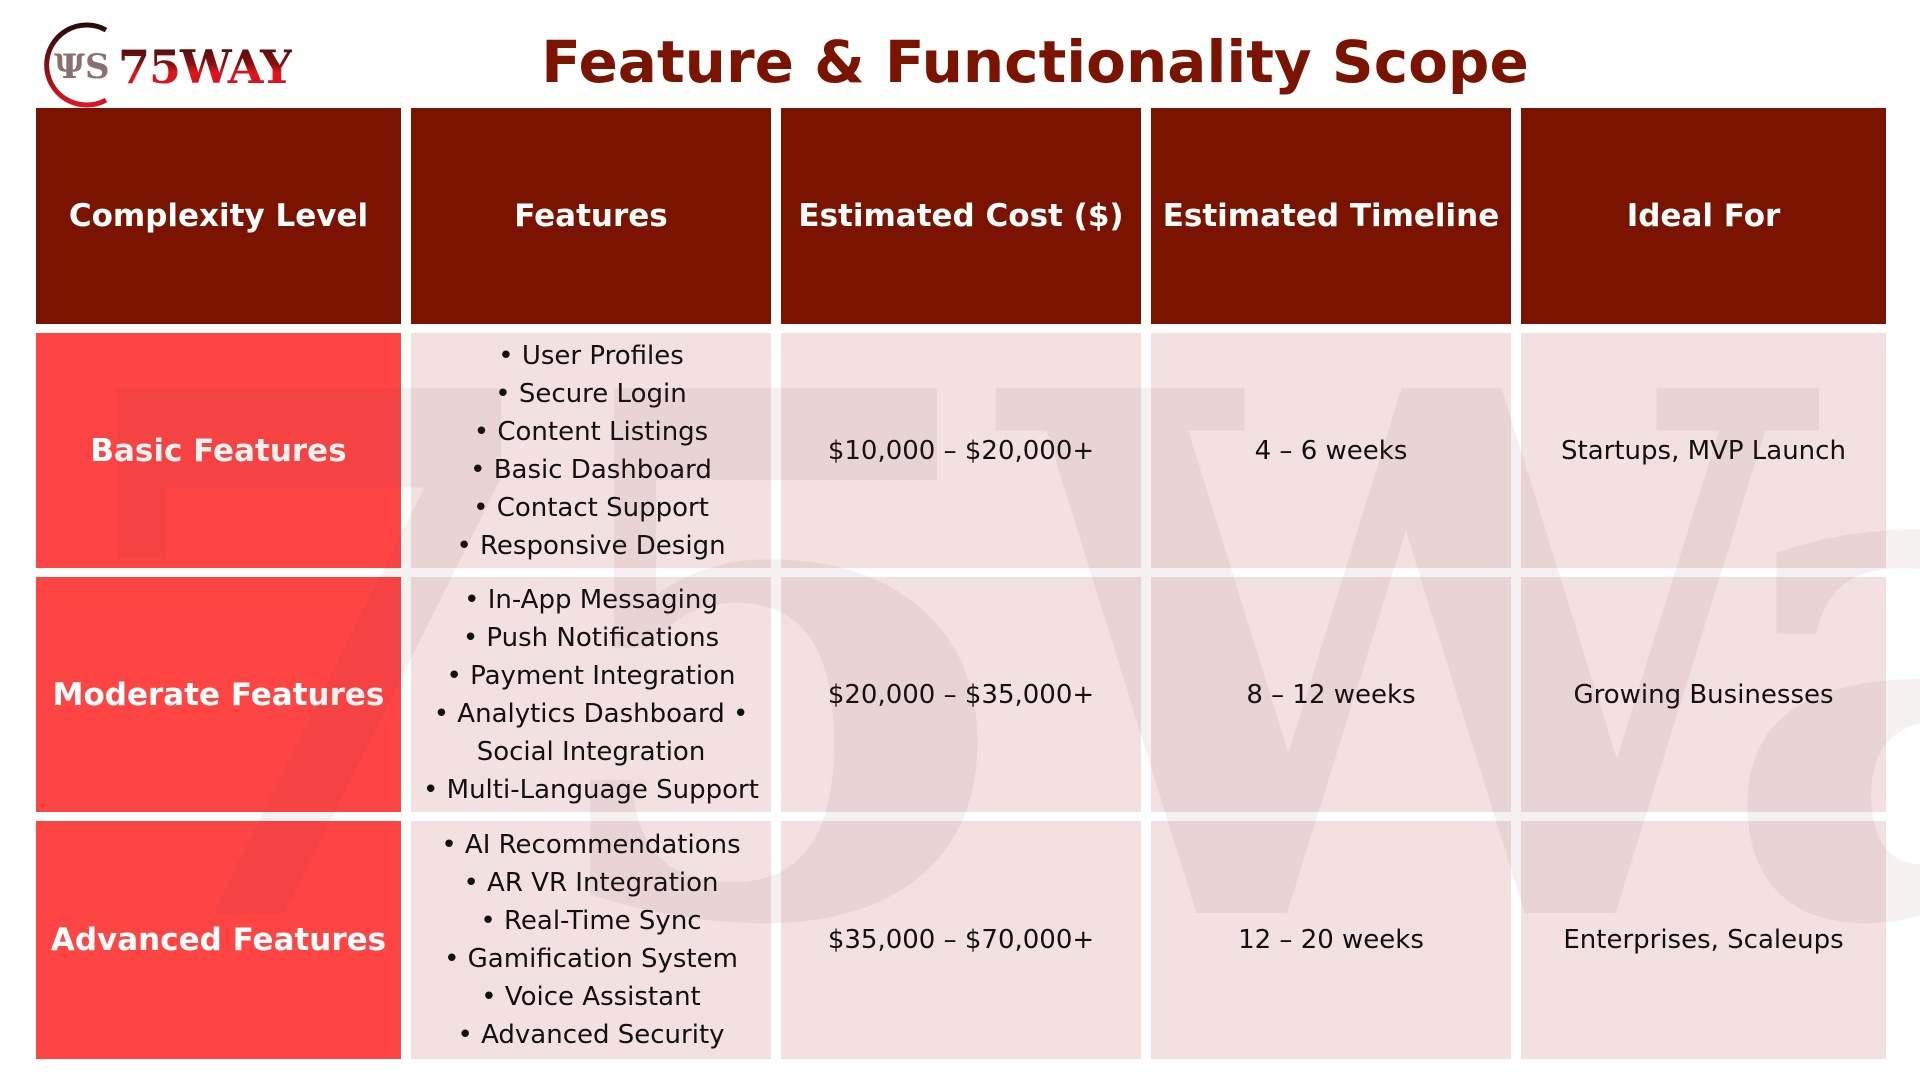 The height and width of the screenshot is (1083, 1920). What do you see at coordinates (591, 1035) in the screenshot?
I see `feature-item: • Advanced Security` at bounding box center [591, 1035].